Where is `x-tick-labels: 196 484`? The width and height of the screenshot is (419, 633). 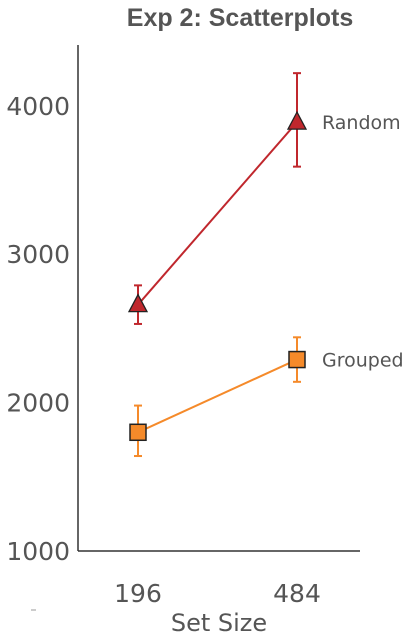
x-tick-labels: 196 484 is located at coordinates (217, 593).